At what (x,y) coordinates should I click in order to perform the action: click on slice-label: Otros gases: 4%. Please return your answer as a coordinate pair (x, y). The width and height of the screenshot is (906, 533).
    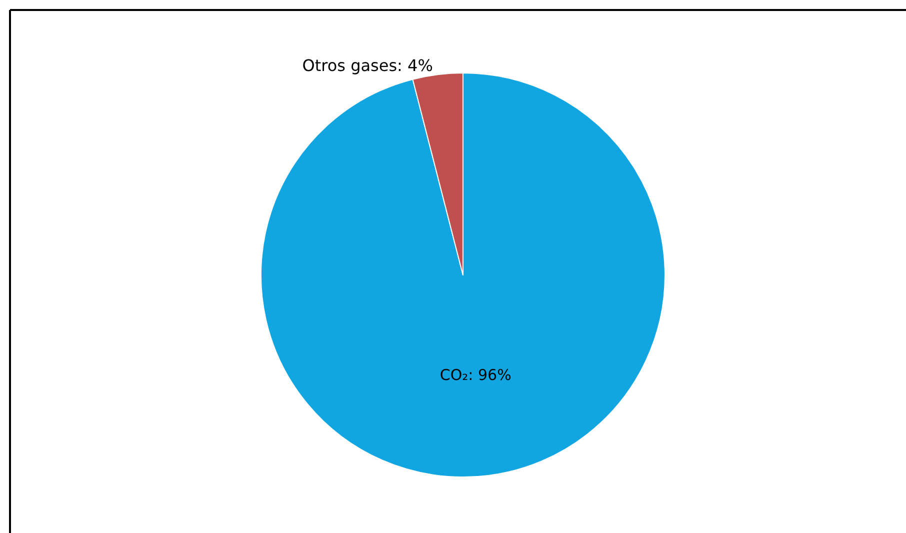
    Looking at the image, I should click on (367, 65).